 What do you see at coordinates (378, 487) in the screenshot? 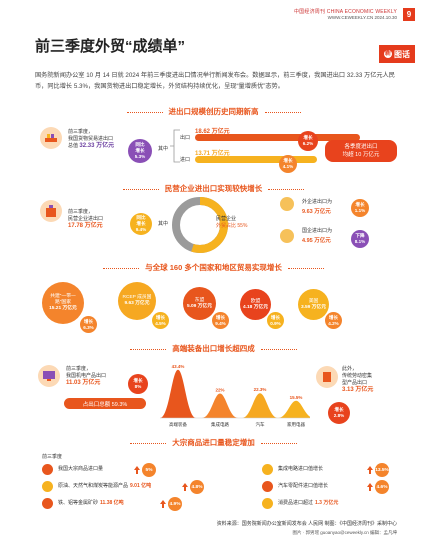
I see `commodity-growth-badge: 4.6%` at bounding box center [378, 487].